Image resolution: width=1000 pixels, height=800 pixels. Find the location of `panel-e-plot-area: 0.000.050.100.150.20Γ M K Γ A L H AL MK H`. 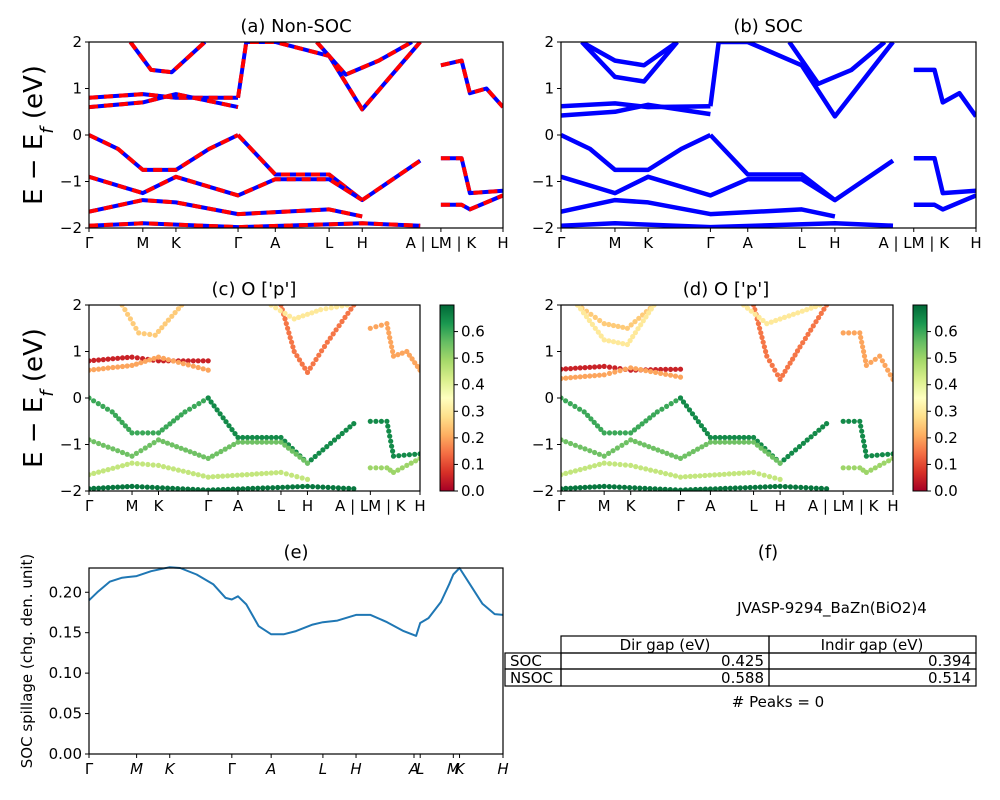

panel-e-plot-area: 0.000.050.100.150.20Γ M K Γ A L H AL MK H is located at coordinates (279, 672).